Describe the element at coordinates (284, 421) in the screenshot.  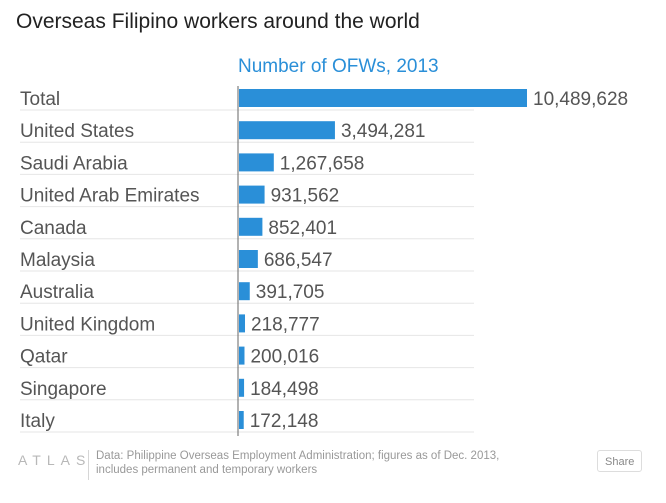
I see `value-label: 172,148` at that location.